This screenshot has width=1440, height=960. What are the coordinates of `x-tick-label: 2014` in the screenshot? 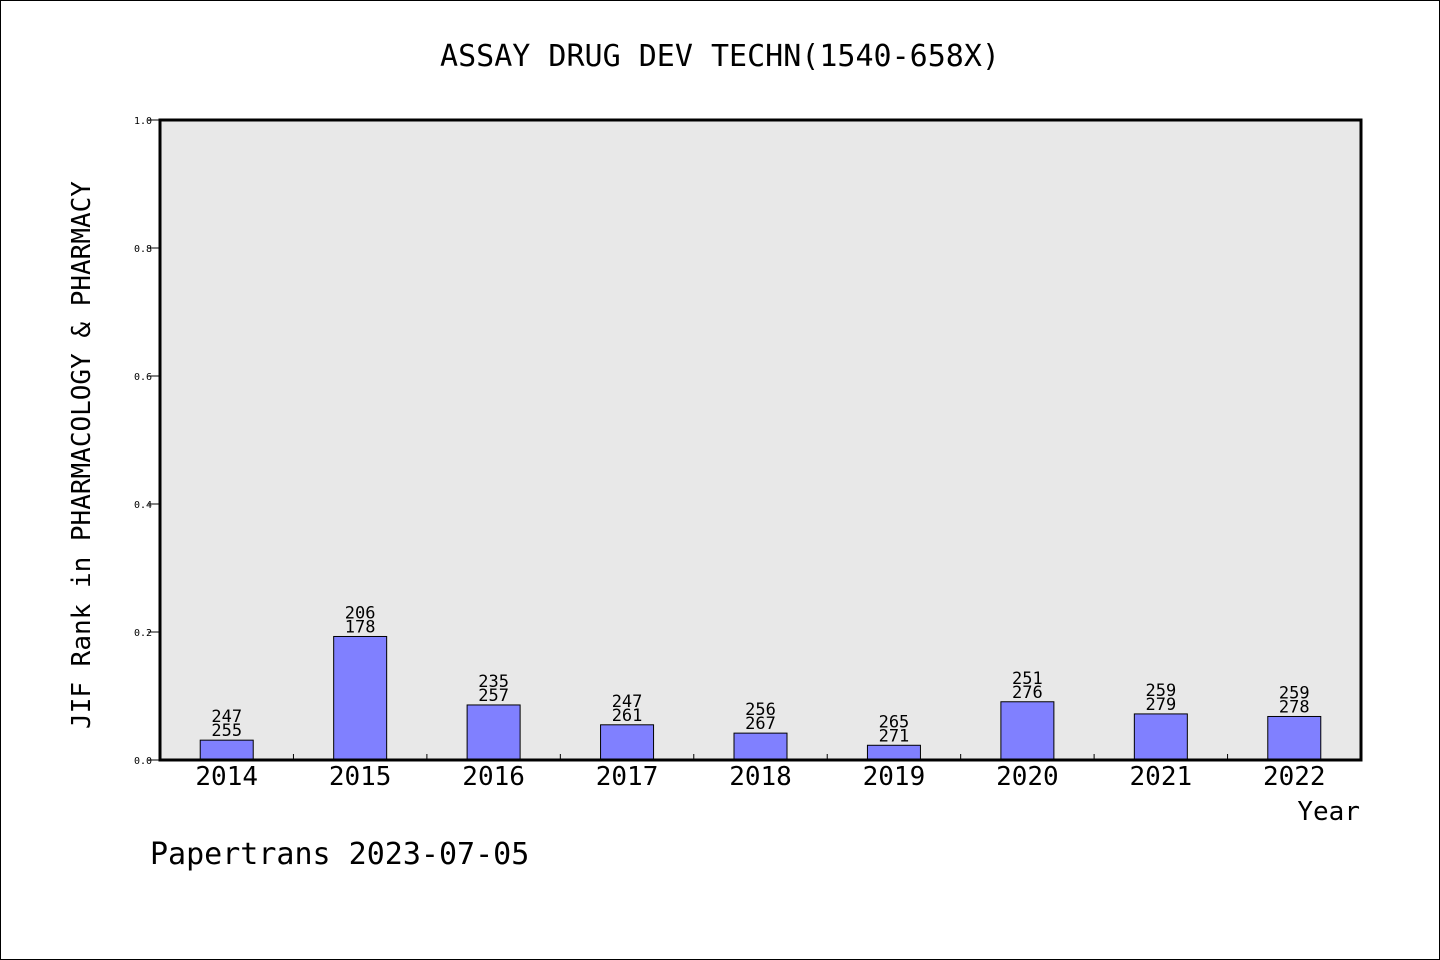 It's located at (226, 777).